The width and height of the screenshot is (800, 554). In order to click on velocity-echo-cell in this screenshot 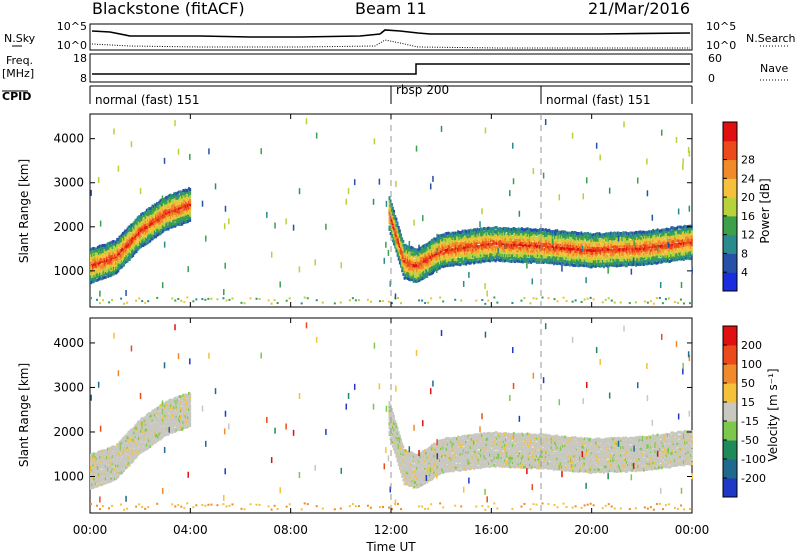, I will do `click(92, 485)`.